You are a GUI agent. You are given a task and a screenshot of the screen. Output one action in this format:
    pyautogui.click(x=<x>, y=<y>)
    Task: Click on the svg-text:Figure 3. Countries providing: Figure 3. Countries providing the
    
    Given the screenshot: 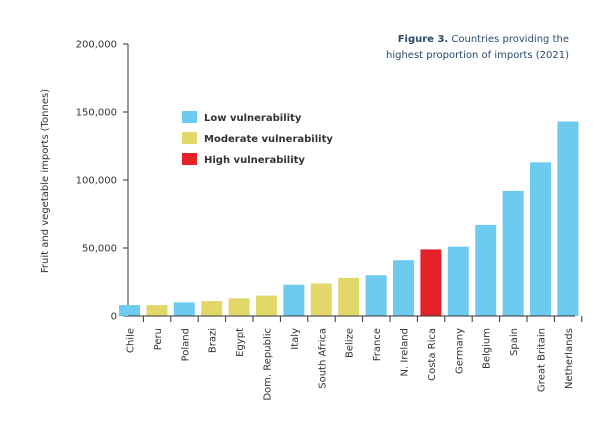 What is the action you would take?
    pyautogui.click(x=483, y=39)
    